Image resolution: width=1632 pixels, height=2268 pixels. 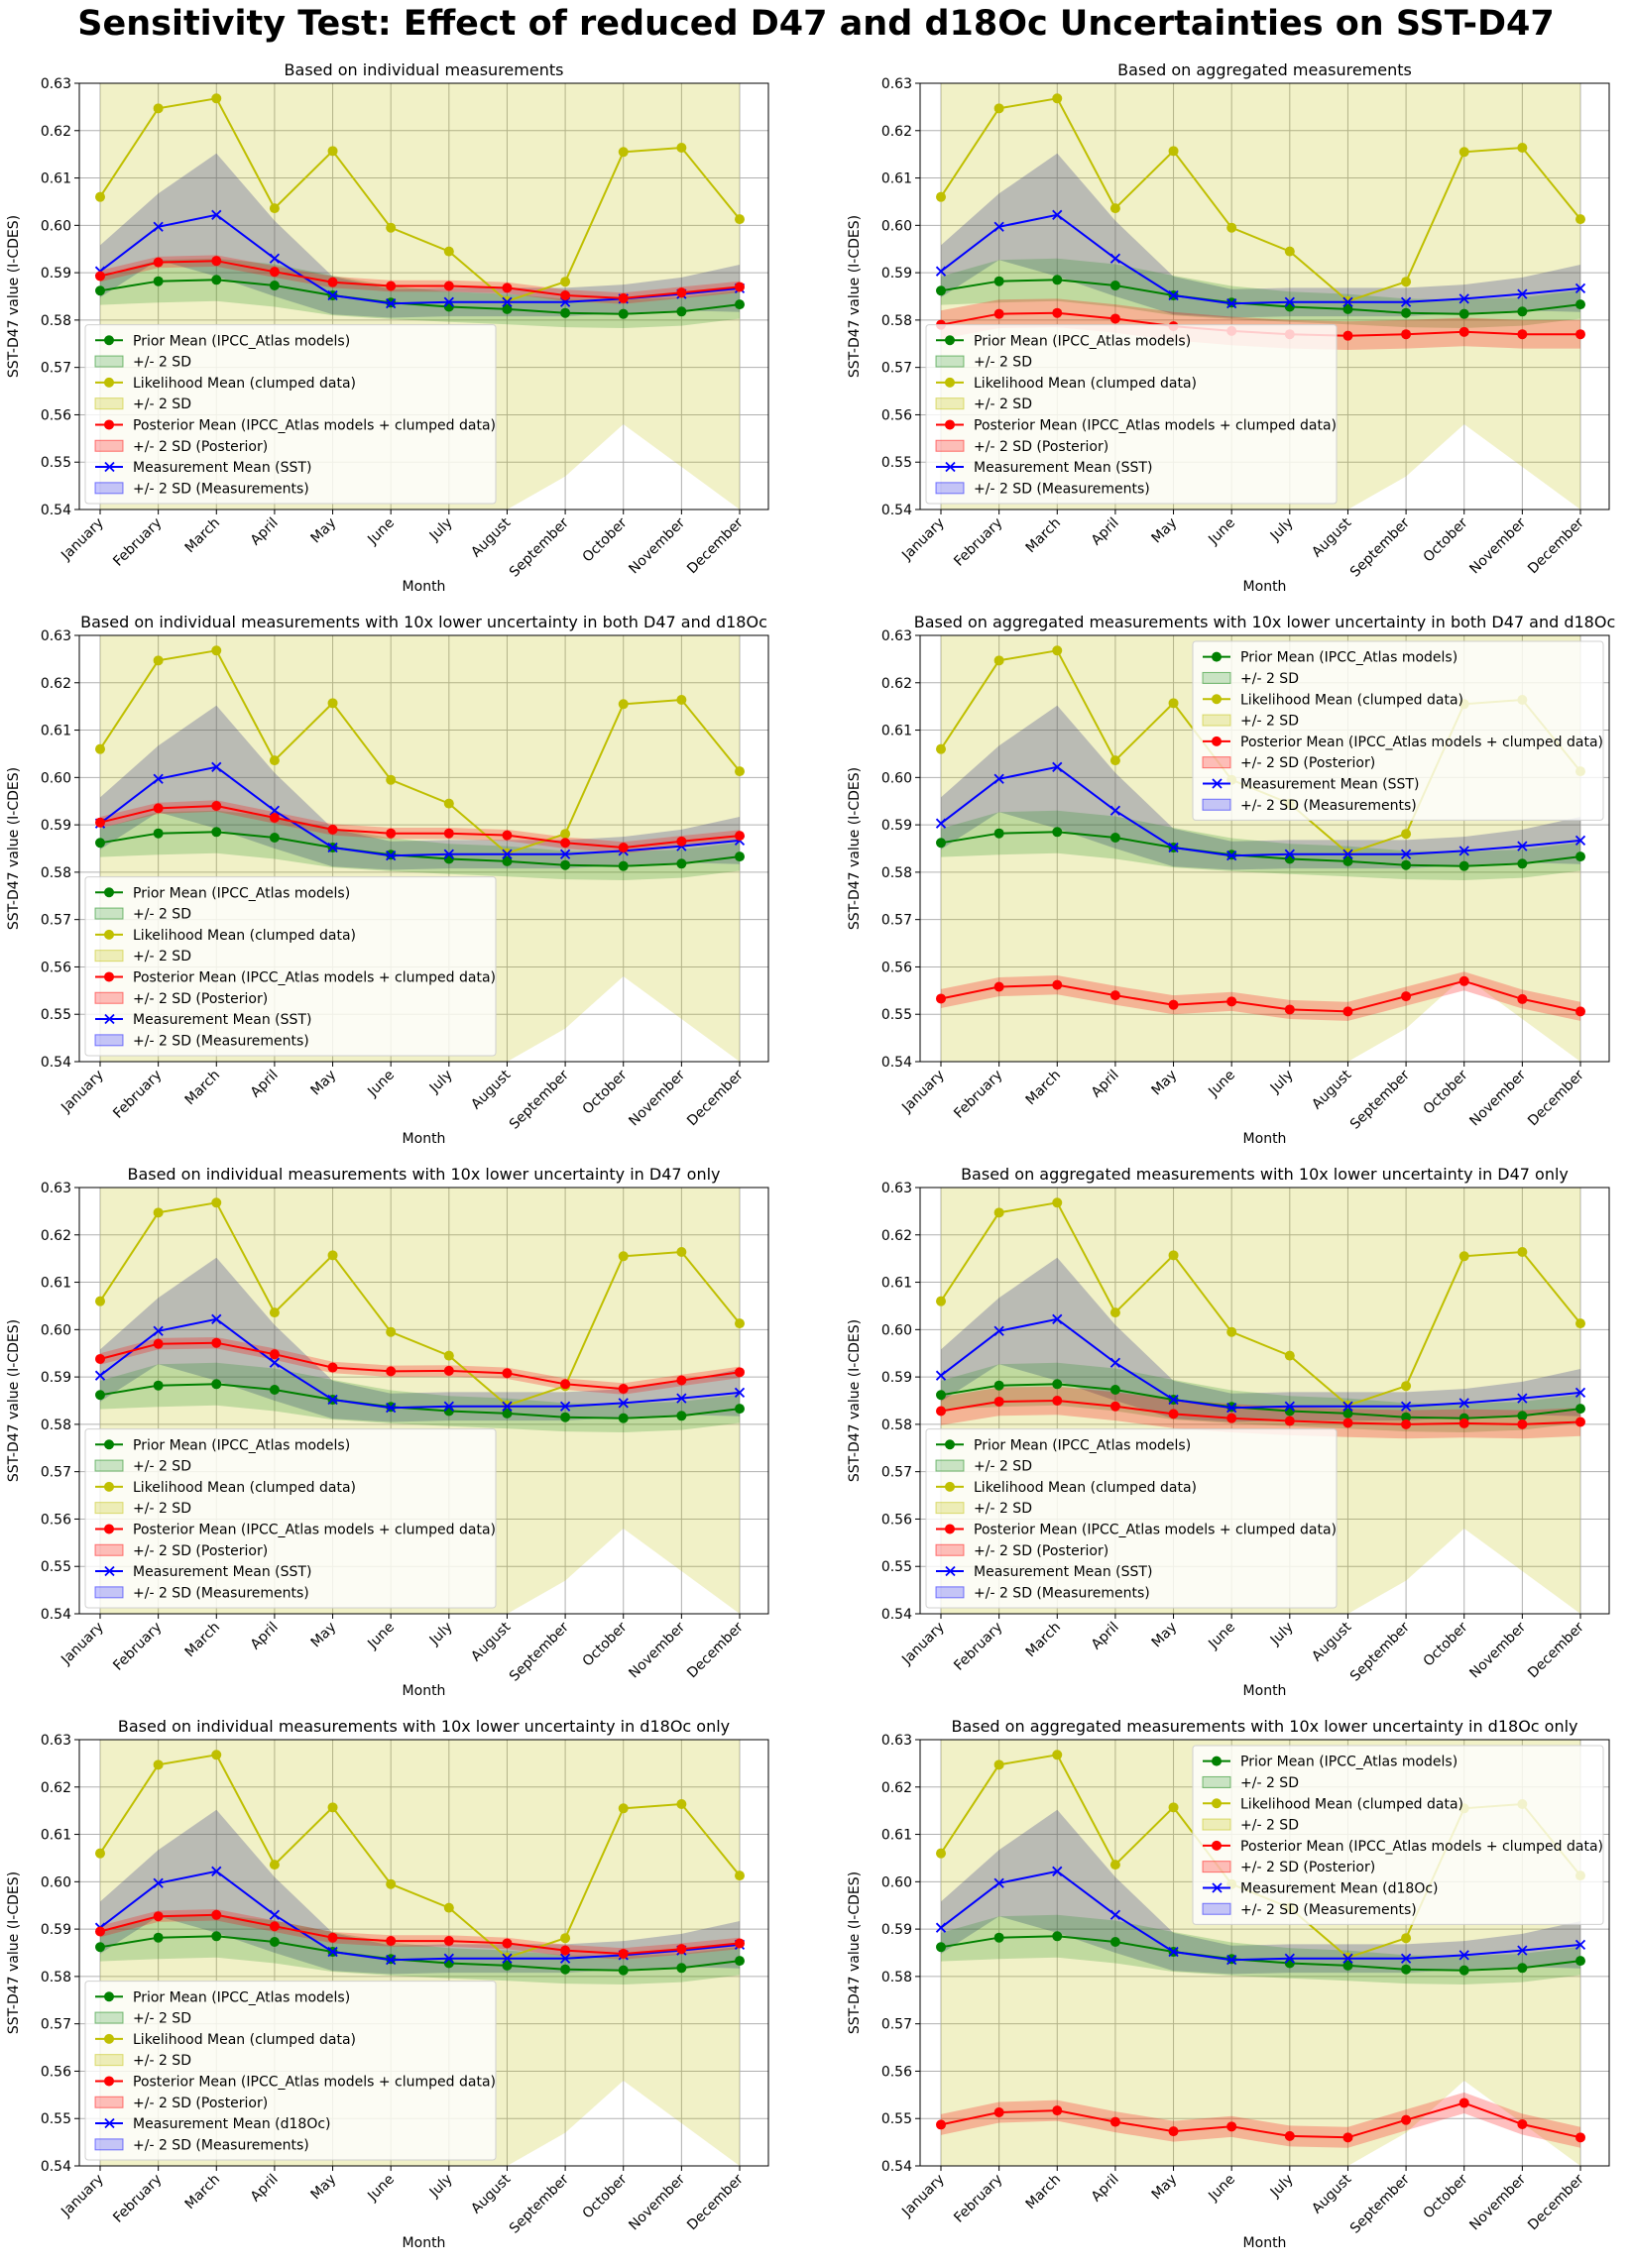 I want to click on y-tick-label: 0.55, so click(x=896, y=1015).